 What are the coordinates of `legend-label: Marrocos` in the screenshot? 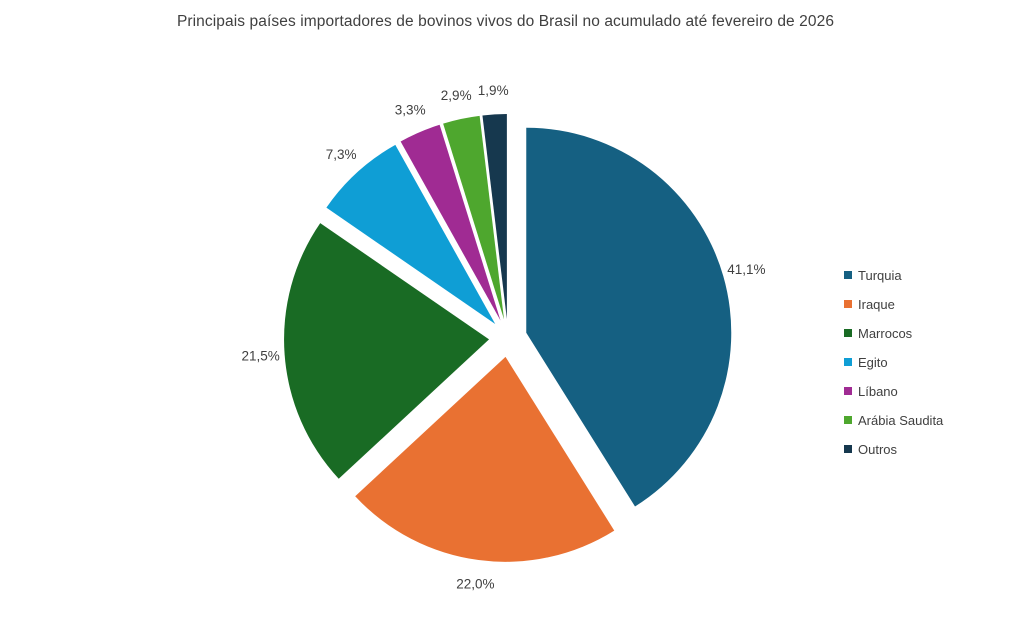 It's located at (885, 333).